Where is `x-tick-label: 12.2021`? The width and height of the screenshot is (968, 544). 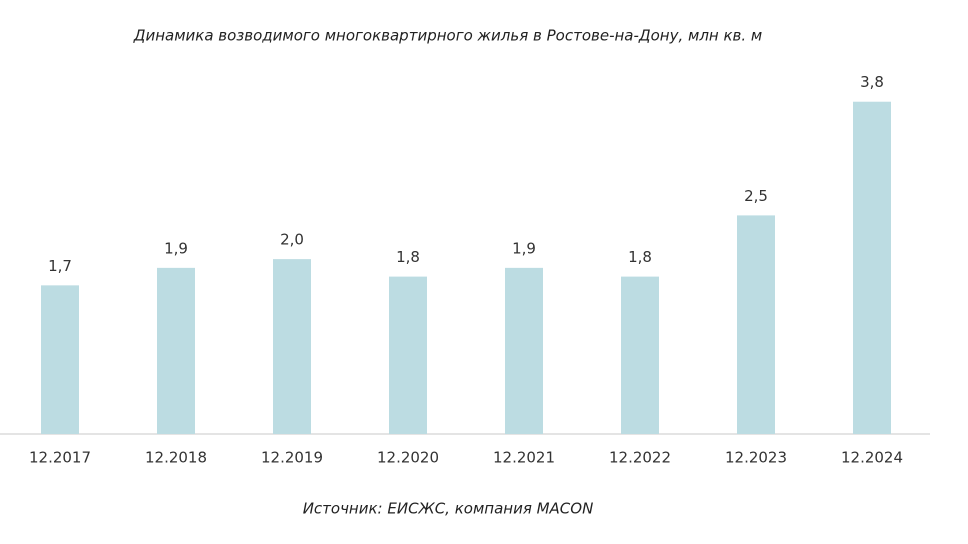 x-tick-label: 12.2021 is located at coordinates (524, 458).